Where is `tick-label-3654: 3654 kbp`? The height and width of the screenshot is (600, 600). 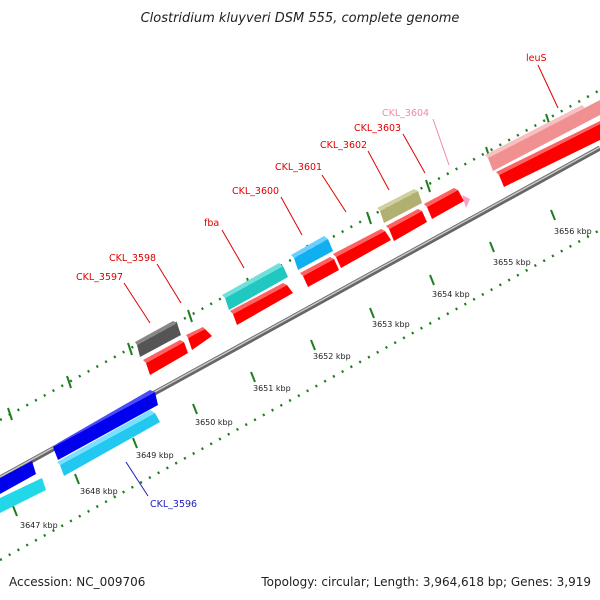
tick-label-3654: 3654 kbp is located at coordinates (451, 294).